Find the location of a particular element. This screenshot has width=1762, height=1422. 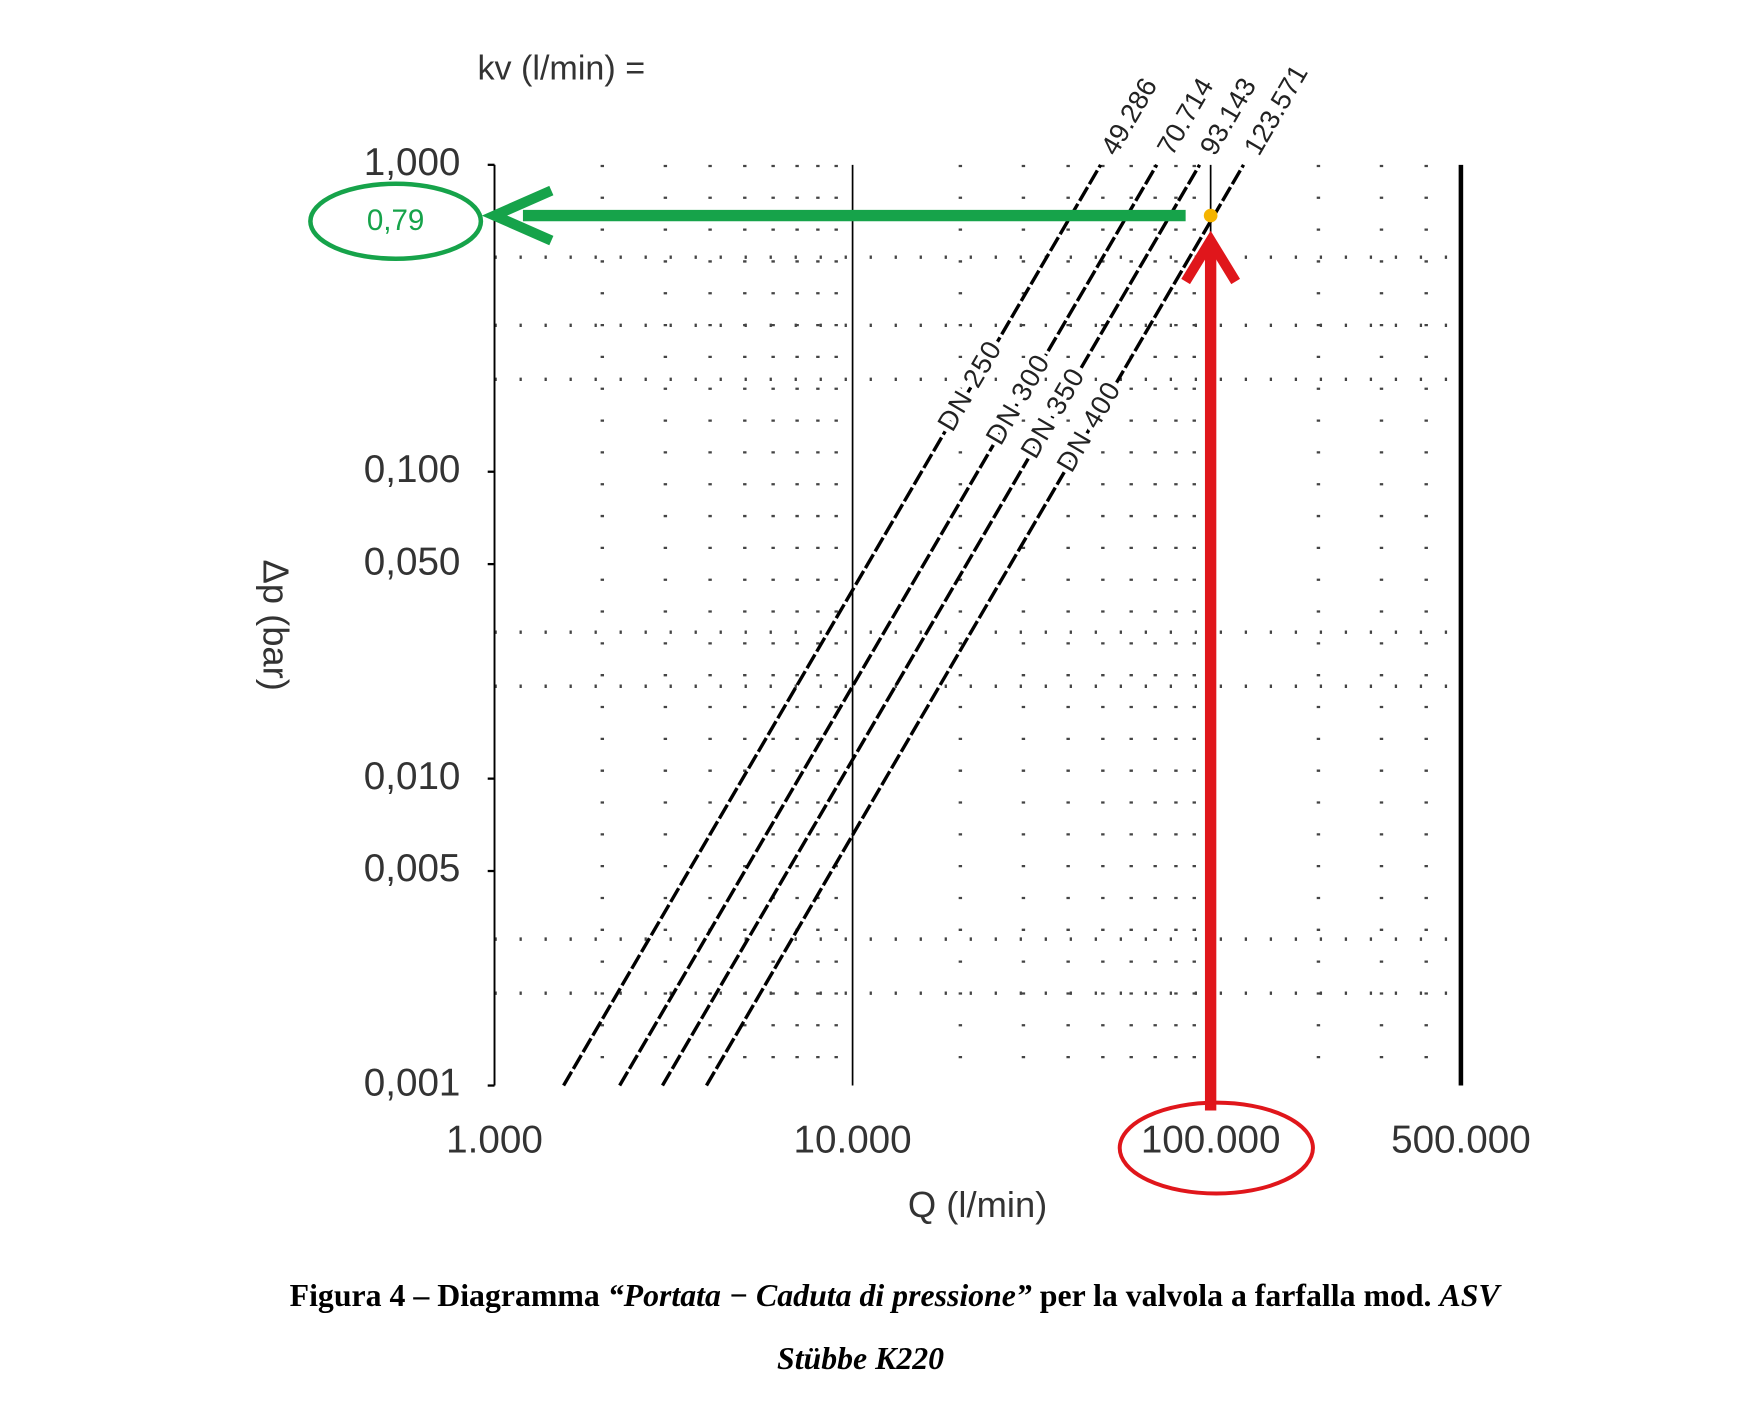

reading-value: 0,79 is located at coordinates (396, 220).